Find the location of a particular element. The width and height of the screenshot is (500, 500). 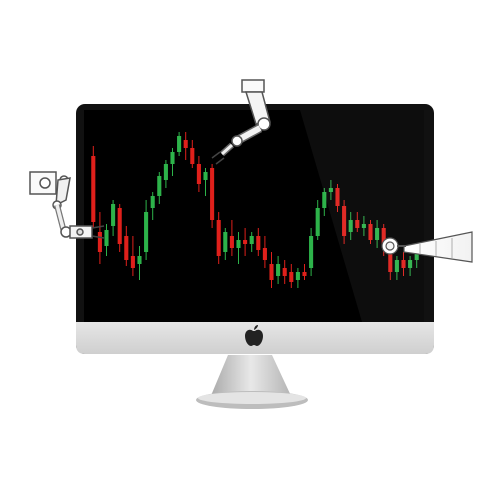

apple-logo-icon is located at coordinates (254, 335).